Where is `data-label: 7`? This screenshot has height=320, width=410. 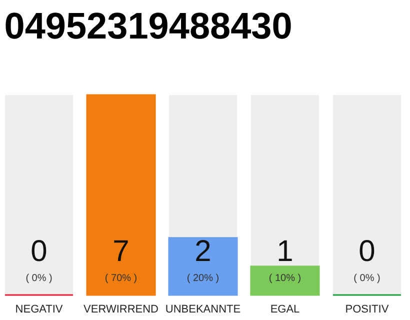 data-label: 7 is located at coordinates (121, 251).